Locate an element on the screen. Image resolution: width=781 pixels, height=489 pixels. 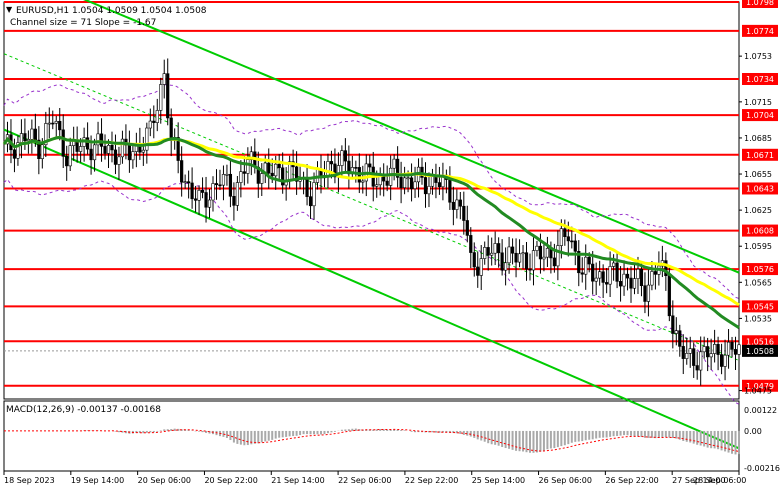
macd-tick-label: -0.00216 is located at coordinates (762, 468).